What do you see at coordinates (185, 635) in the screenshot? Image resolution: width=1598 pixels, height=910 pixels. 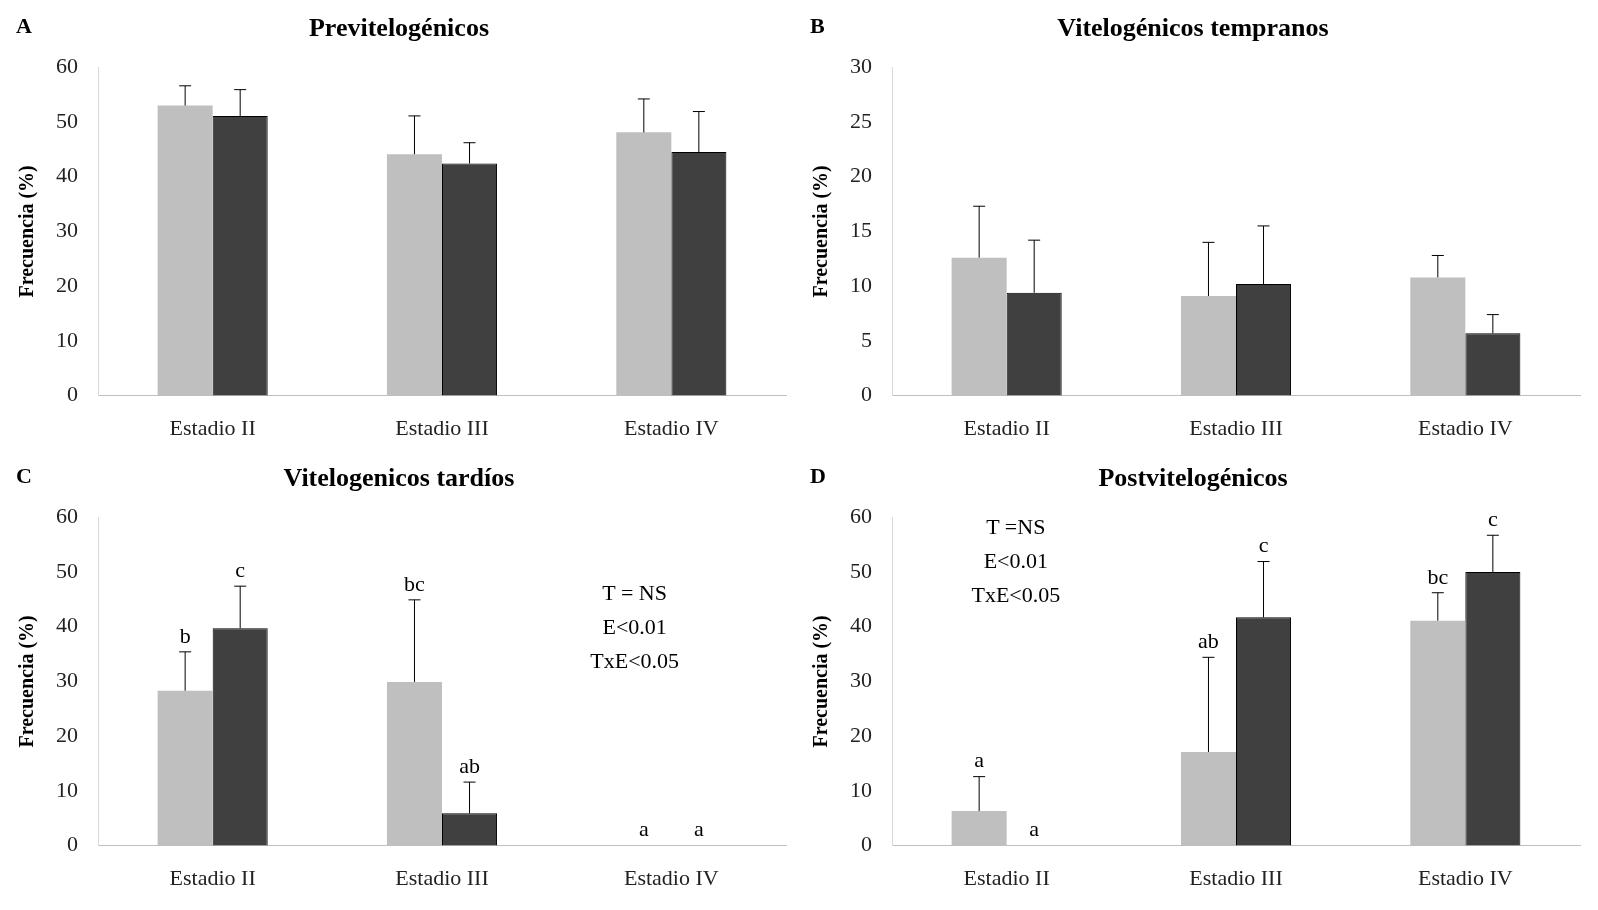 I see `annotation: b` at bounding box center [185, 635].